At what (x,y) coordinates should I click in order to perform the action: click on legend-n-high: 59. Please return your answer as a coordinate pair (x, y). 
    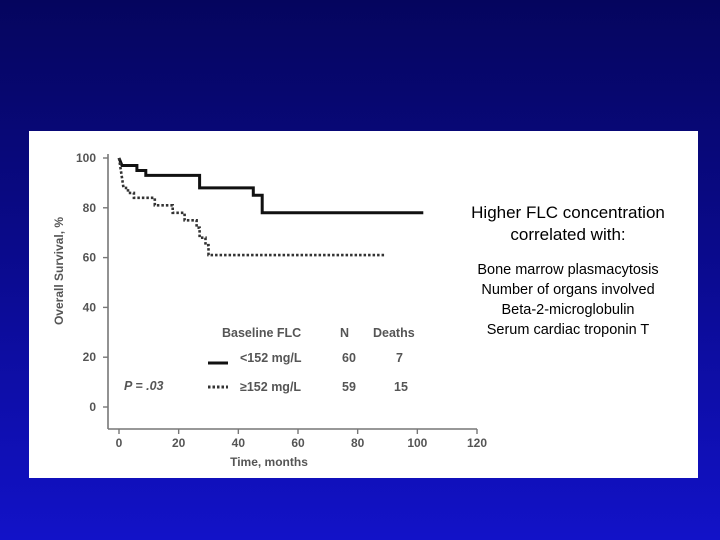
    Looking at the image, I should click on (349, 387).